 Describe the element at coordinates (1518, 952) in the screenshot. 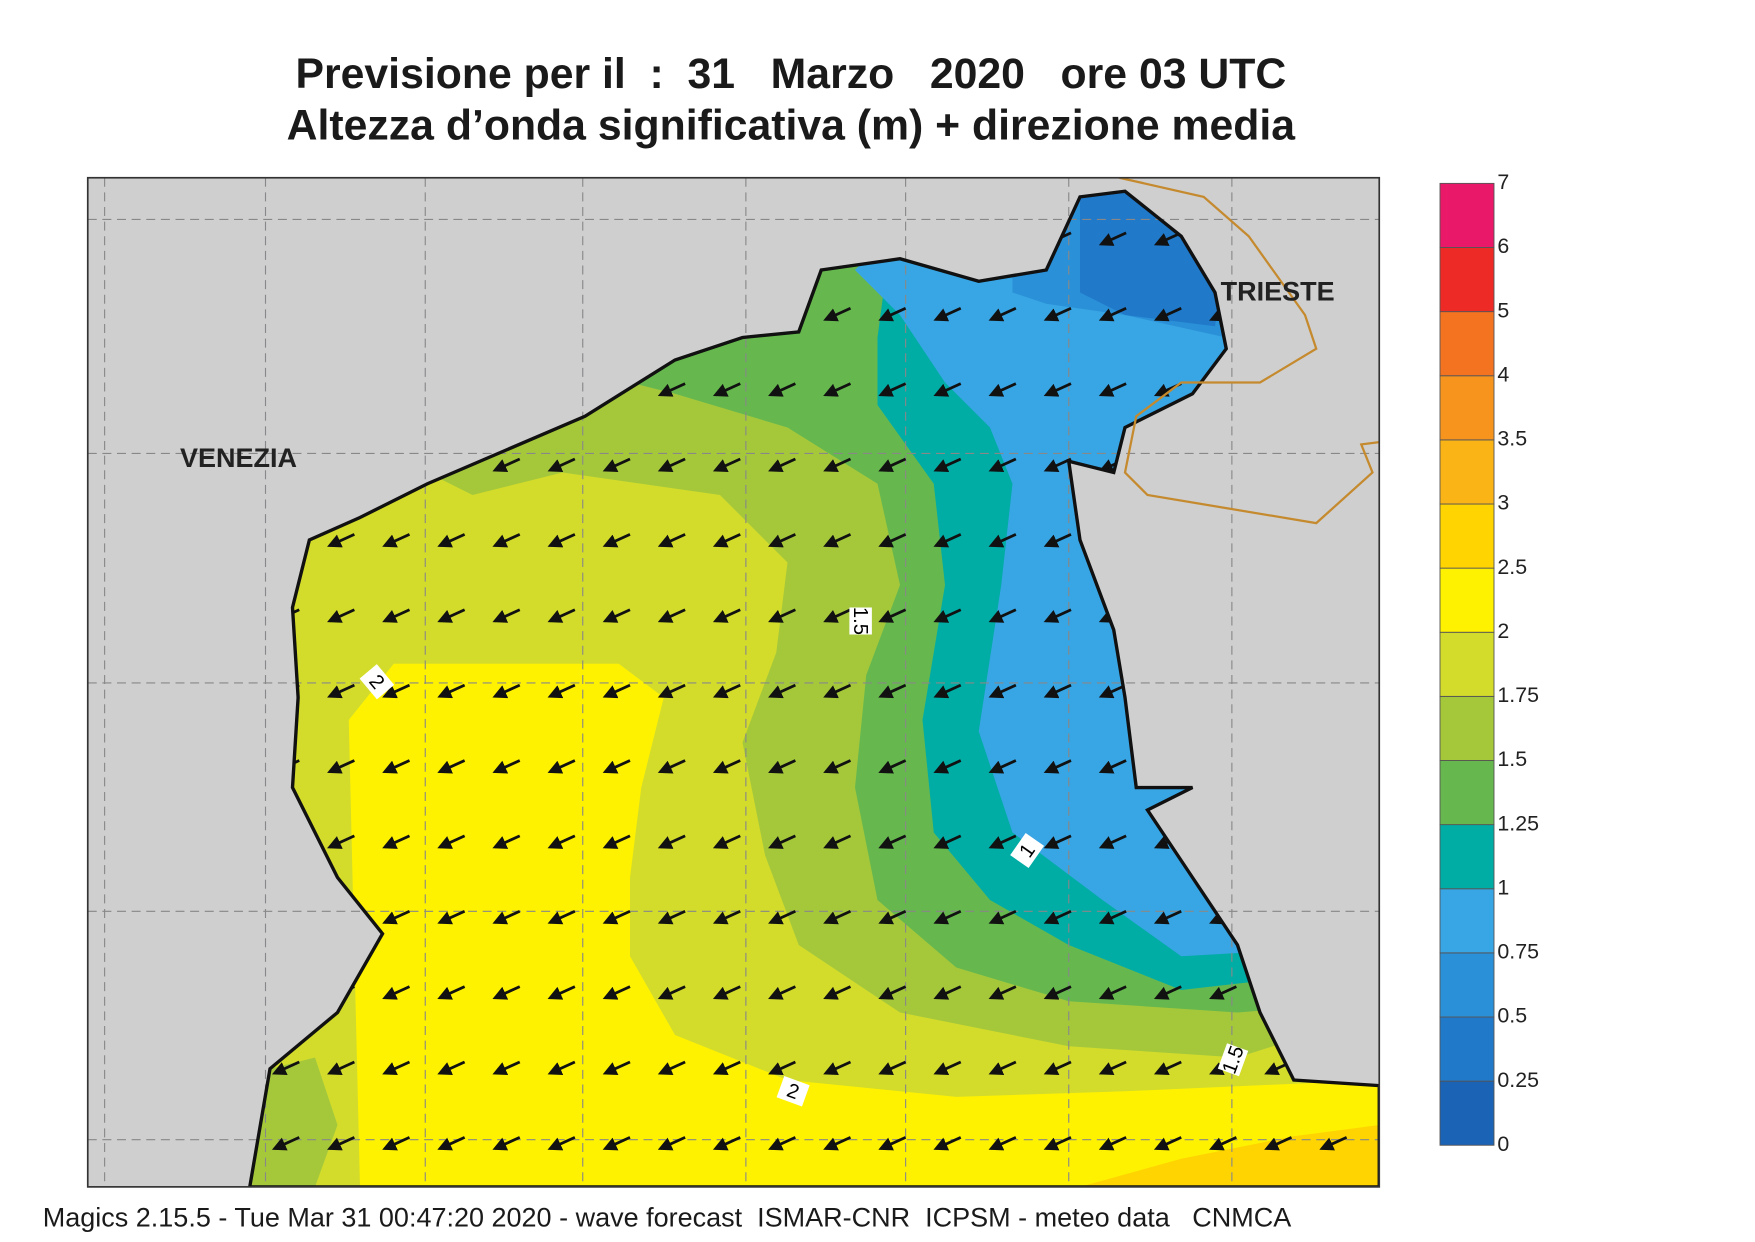

I see `legend-label: 0.75` at that location.